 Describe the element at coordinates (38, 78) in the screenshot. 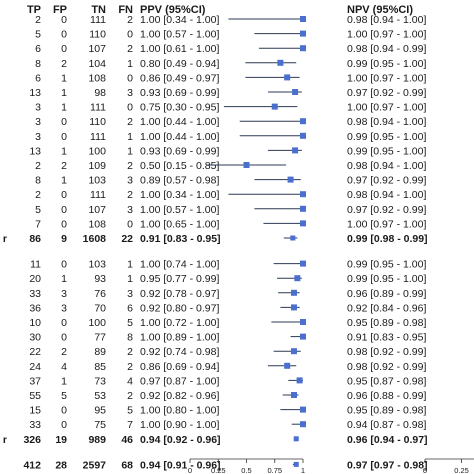

I see `cell-tp: 6` at that location.